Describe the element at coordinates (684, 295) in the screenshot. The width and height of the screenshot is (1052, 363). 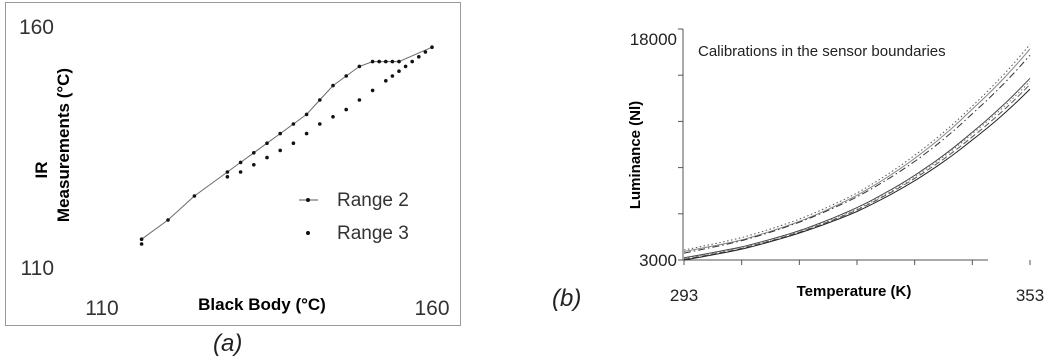
I see `x-tick-label-b-left: 293` at that location.